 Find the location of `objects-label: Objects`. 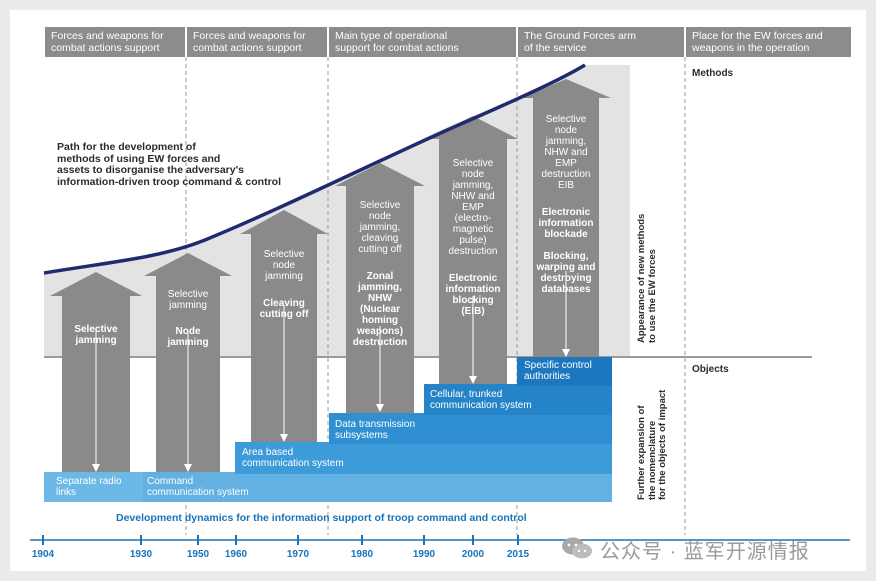

objects-label: Objects is located at coordinates (710, 369).